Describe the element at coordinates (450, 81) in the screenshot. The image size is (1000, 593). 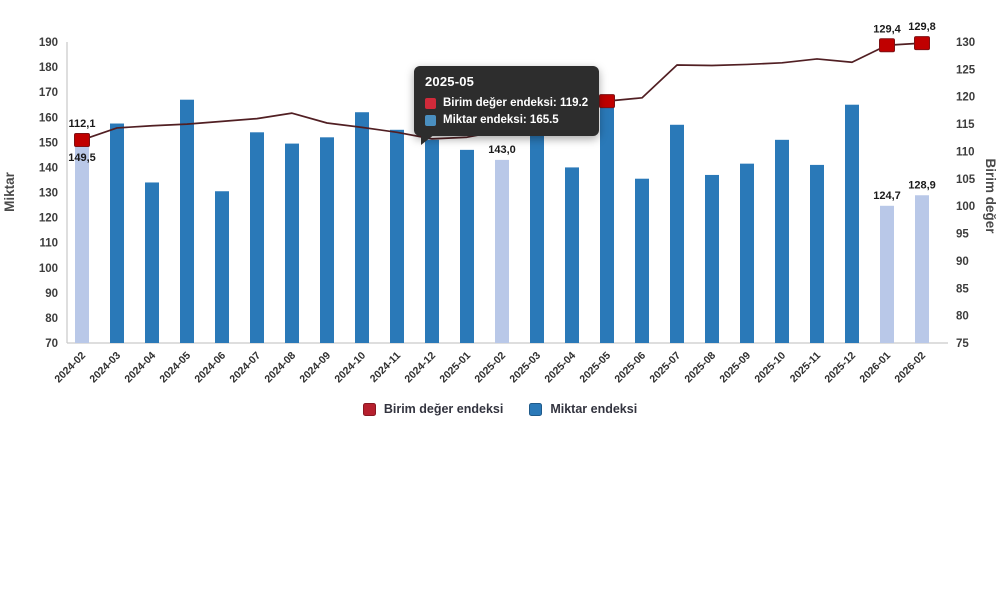
I see `tooltip-title: 2025-05` at that location.